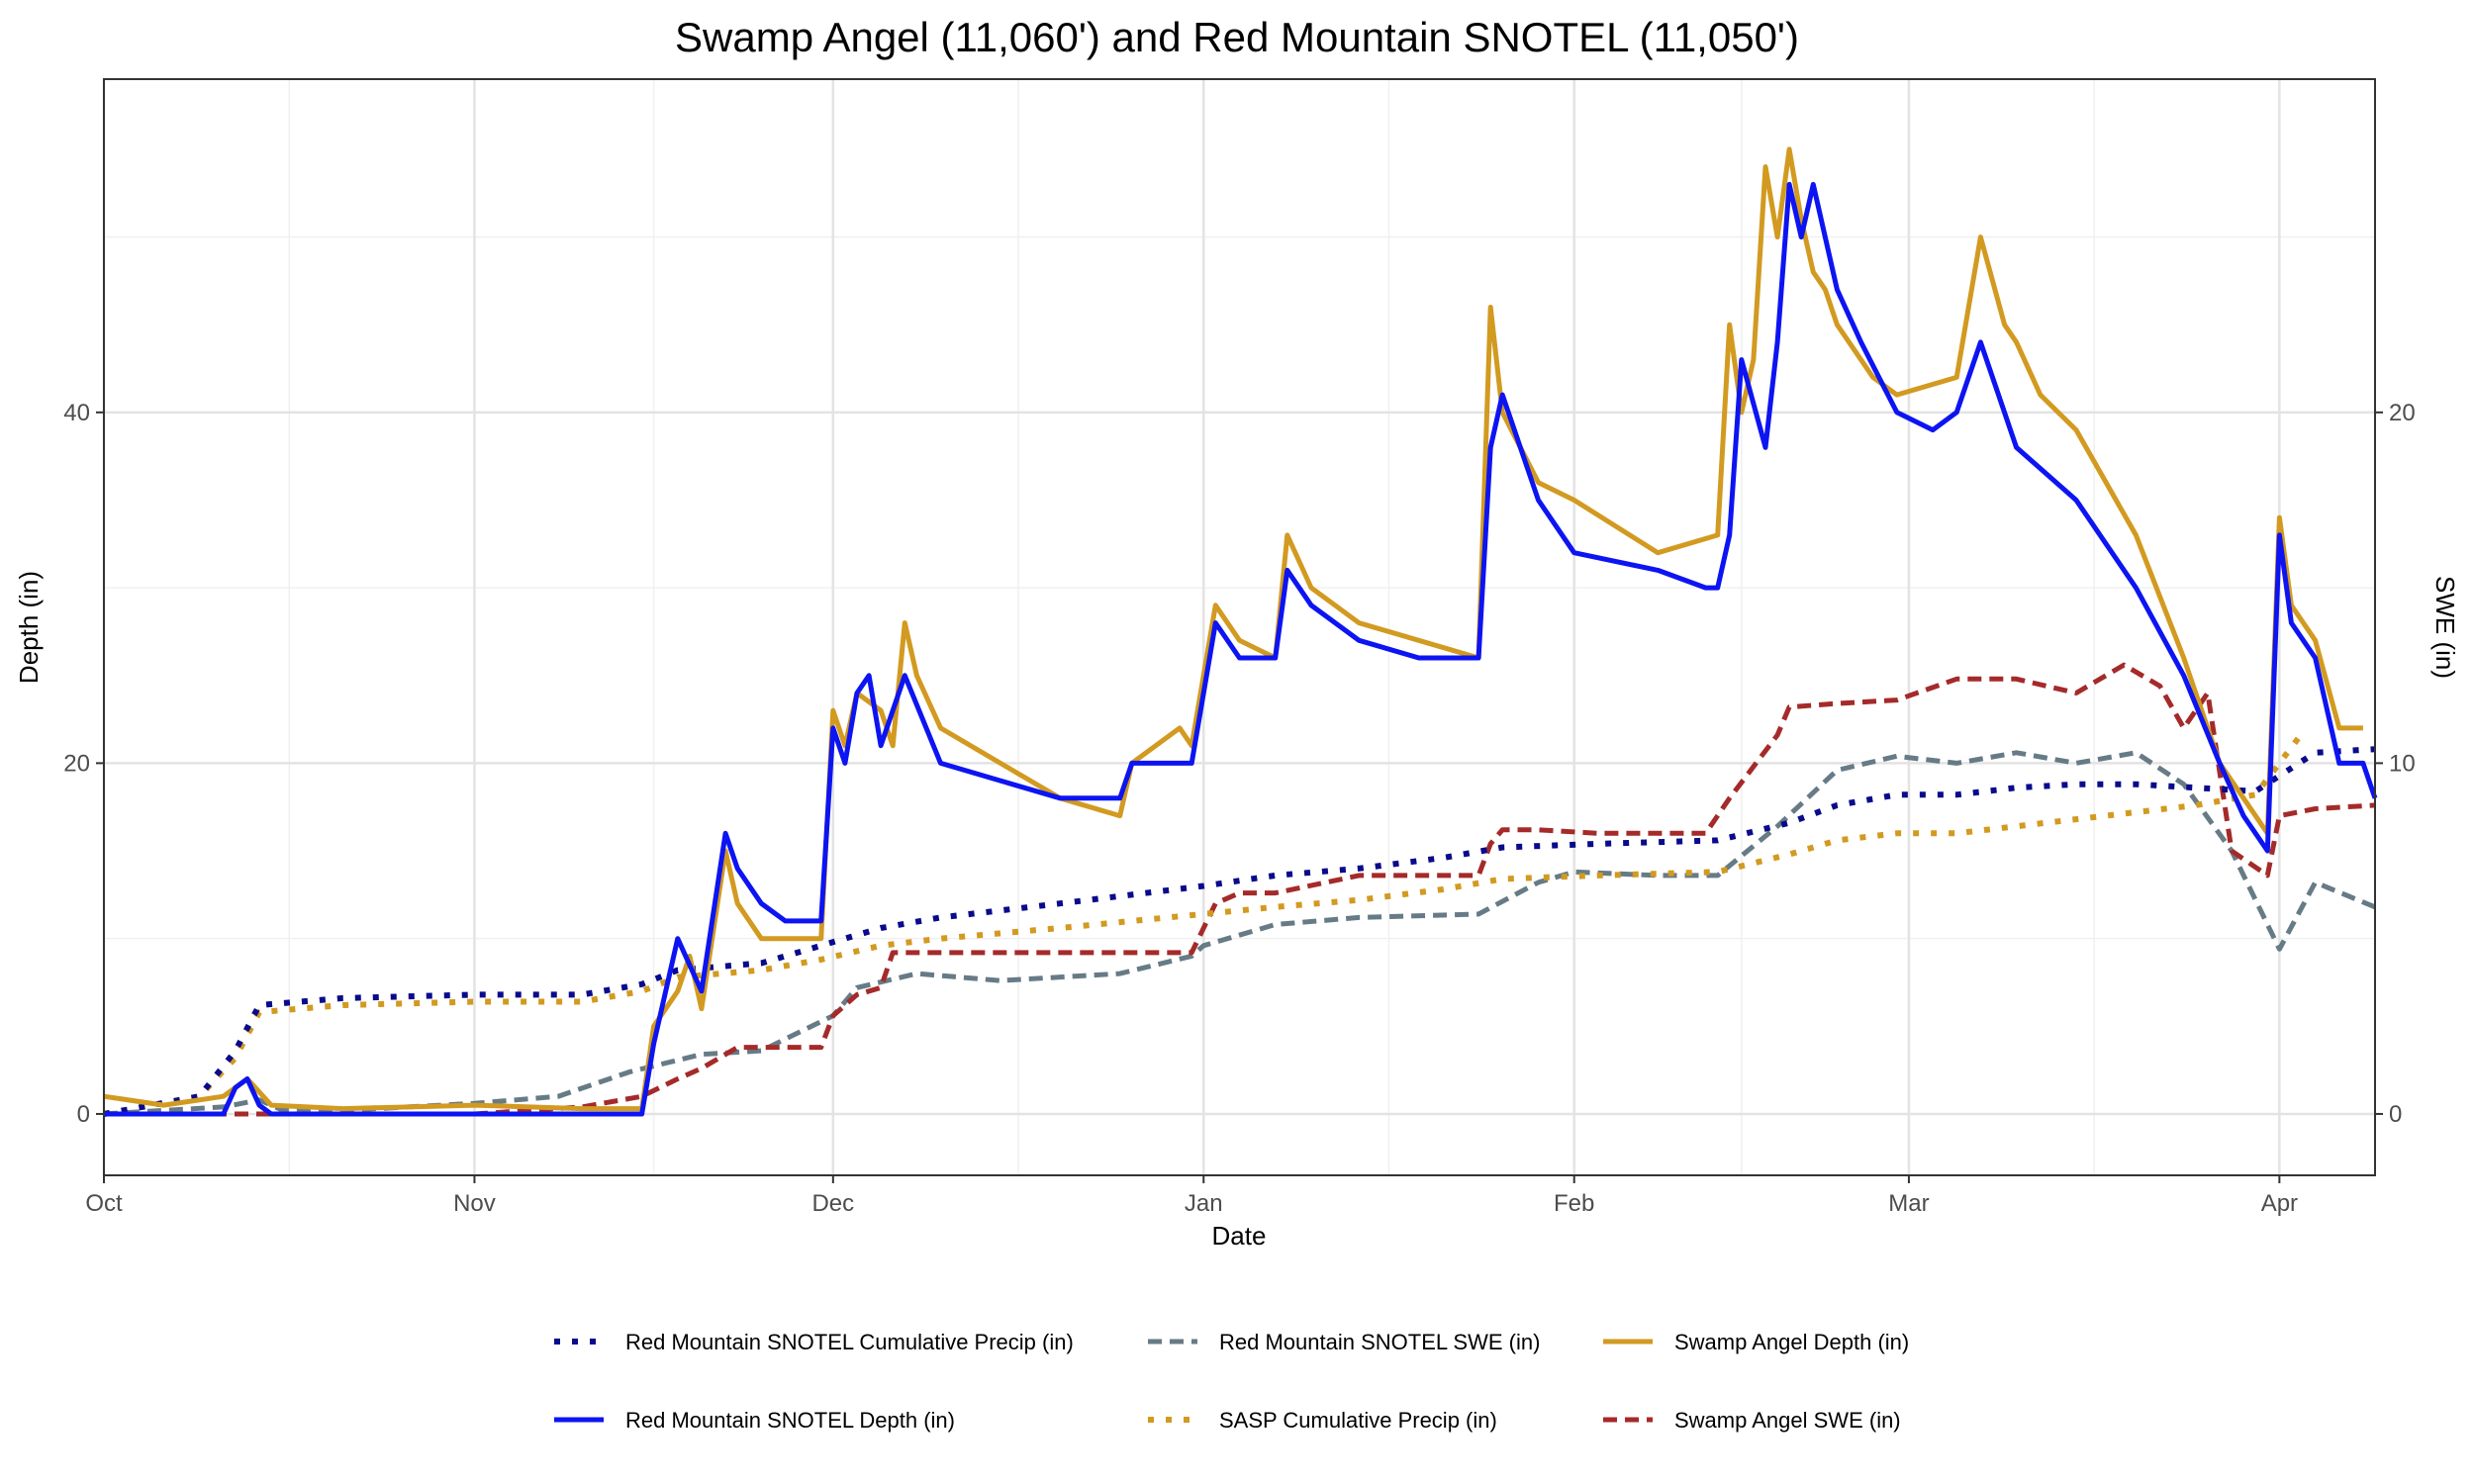  Describe the element at coordinates (104, 1203) in the screenshot. I see `x-tick-label: Oct` at that location.